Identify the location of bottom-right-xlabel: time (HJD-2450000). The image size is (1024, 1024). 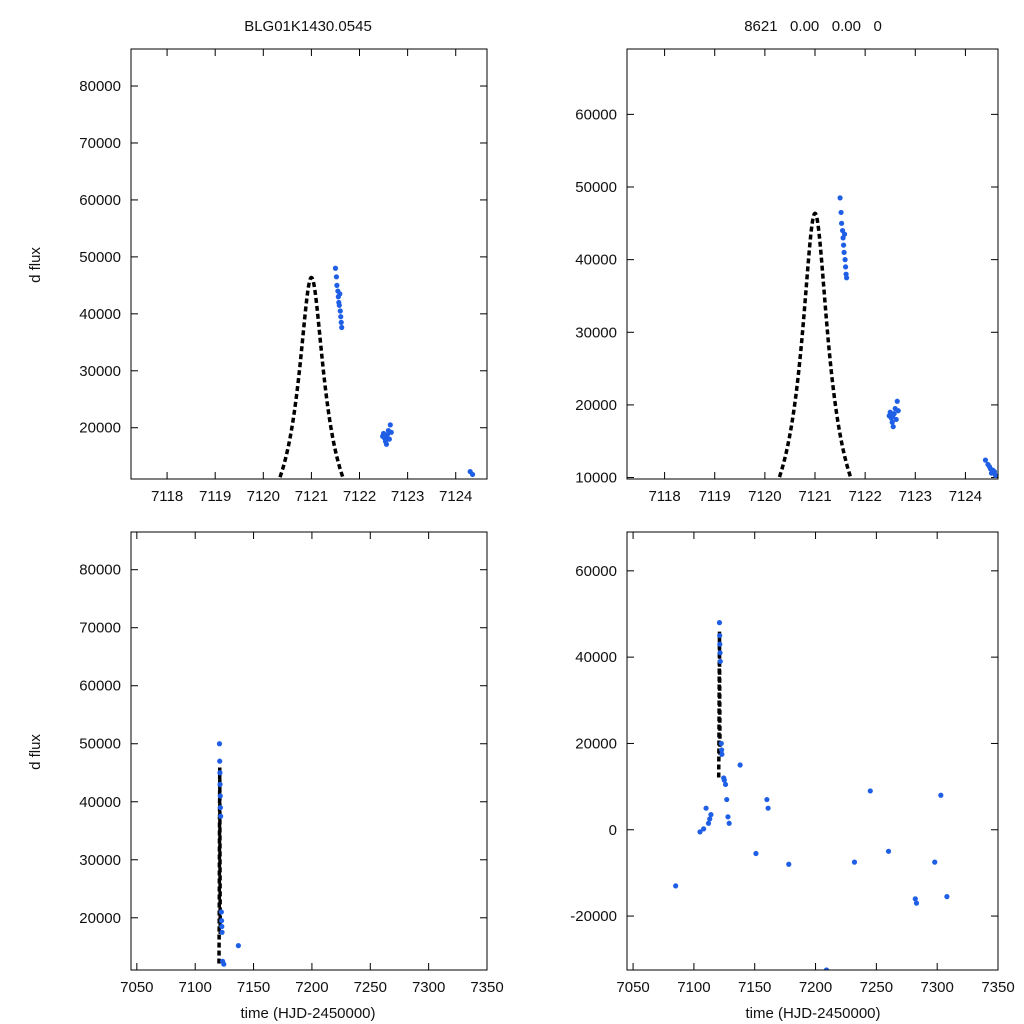
(812, 1013).